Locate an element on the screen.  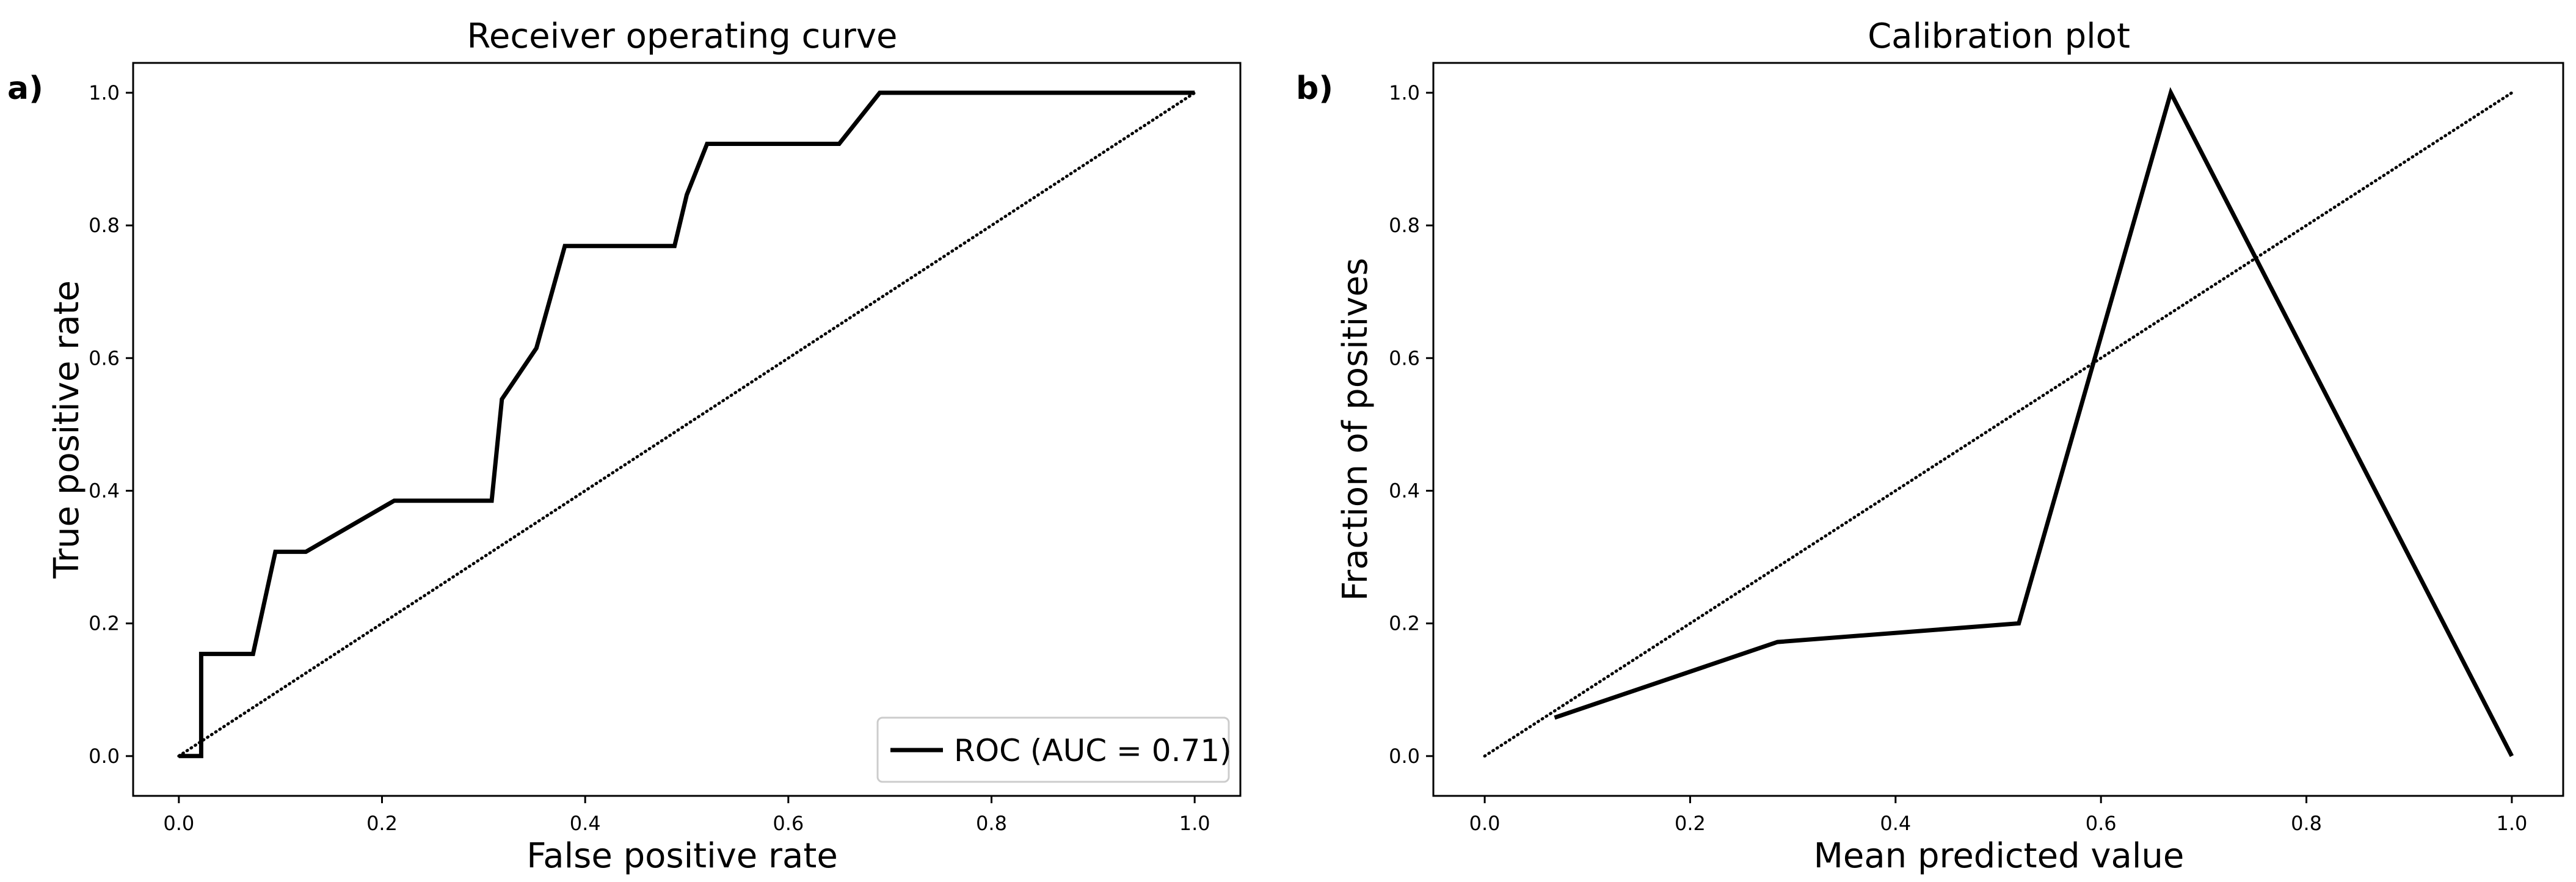
roc-y-axis-label: True positive rate is located at coordinates (67, 429).